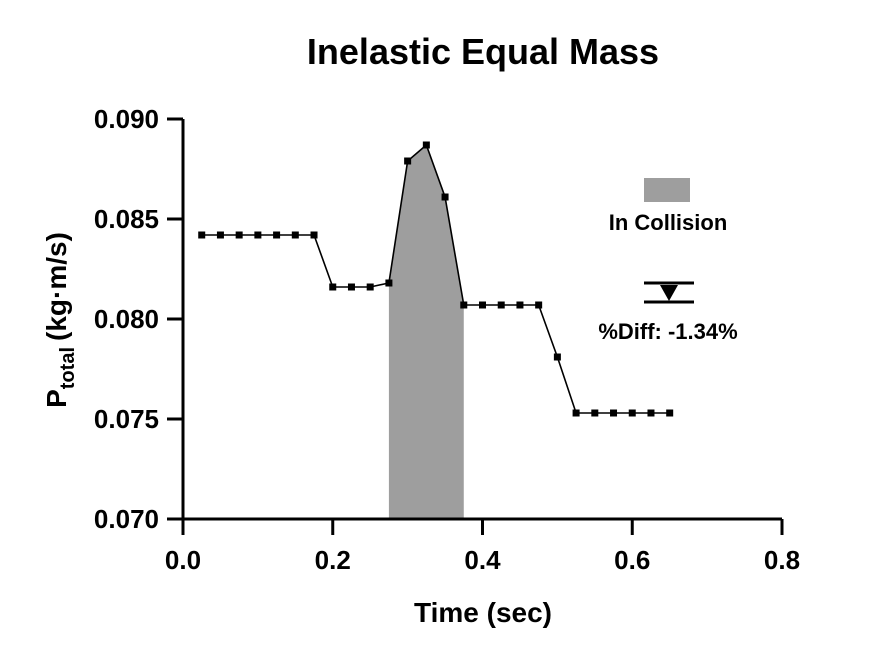 This screenshot has height=659, width=879. Describe the element at coordinates (126, 319) in the screenshot. I see `y-tick-label-2: 0.080` at that location.